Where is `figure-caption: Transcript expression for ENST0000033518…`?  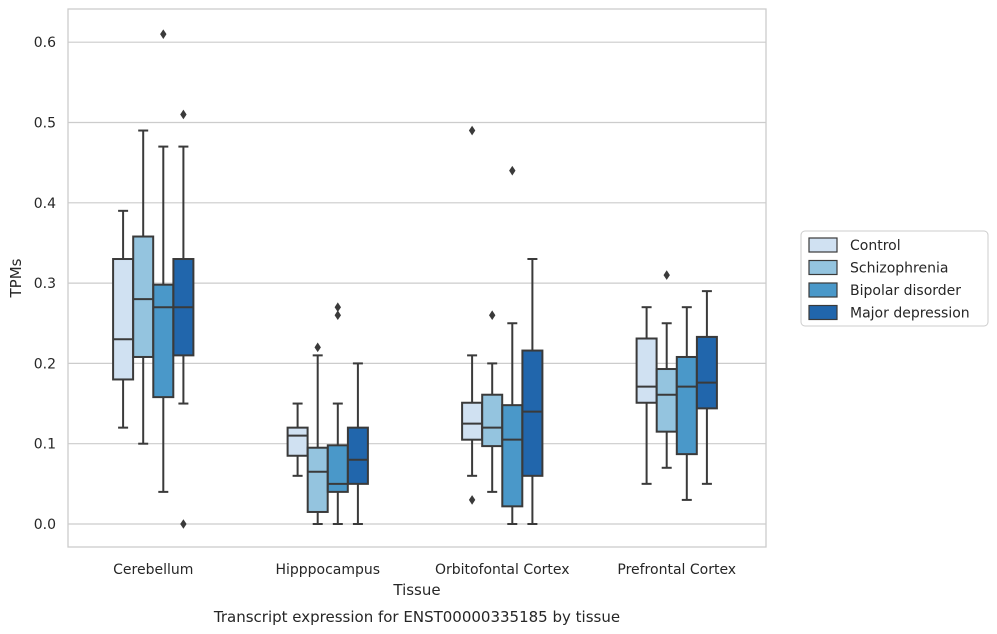 figure-caption: Transcript expression for ENST0000033518… is located at coordinates (416, 617).